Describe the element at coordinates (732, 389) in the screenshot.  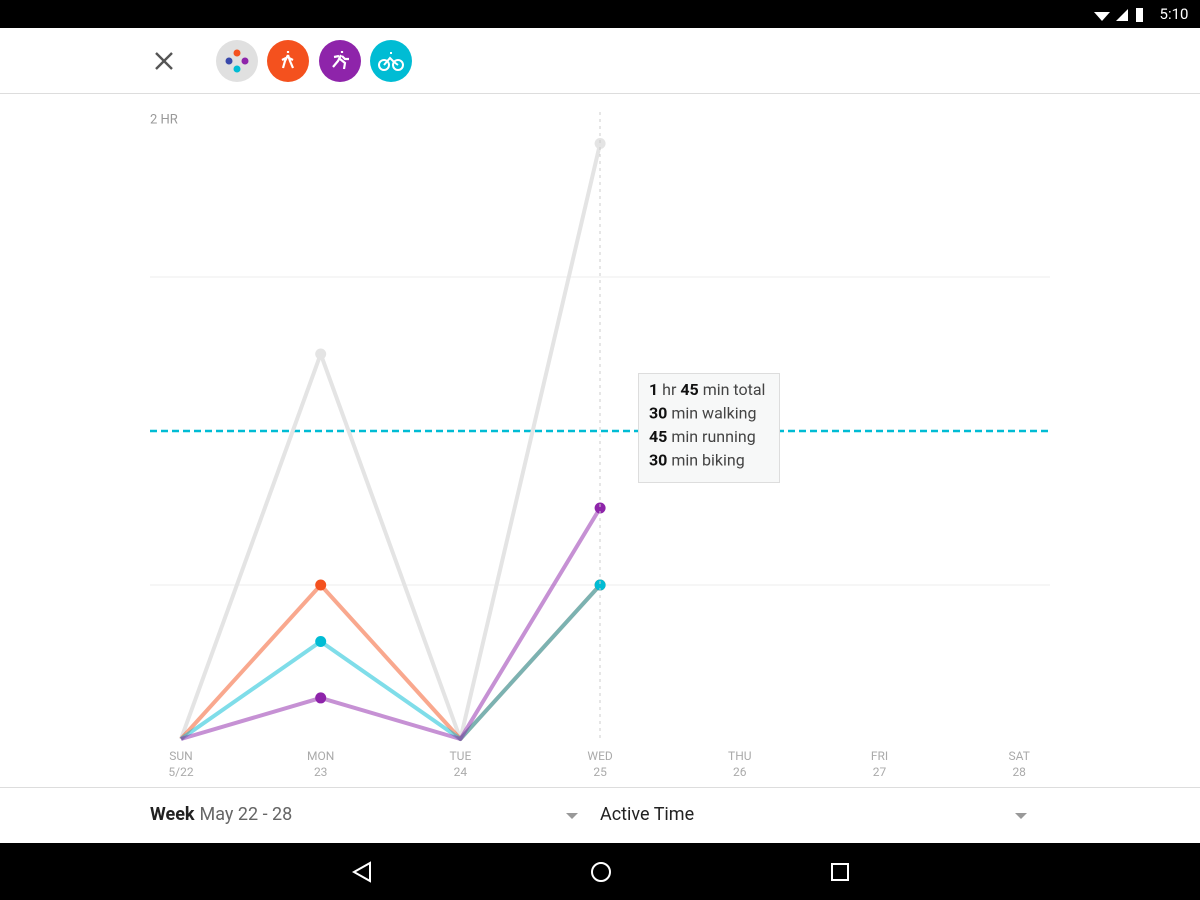
I see `tooltip-part: min total` at that location.